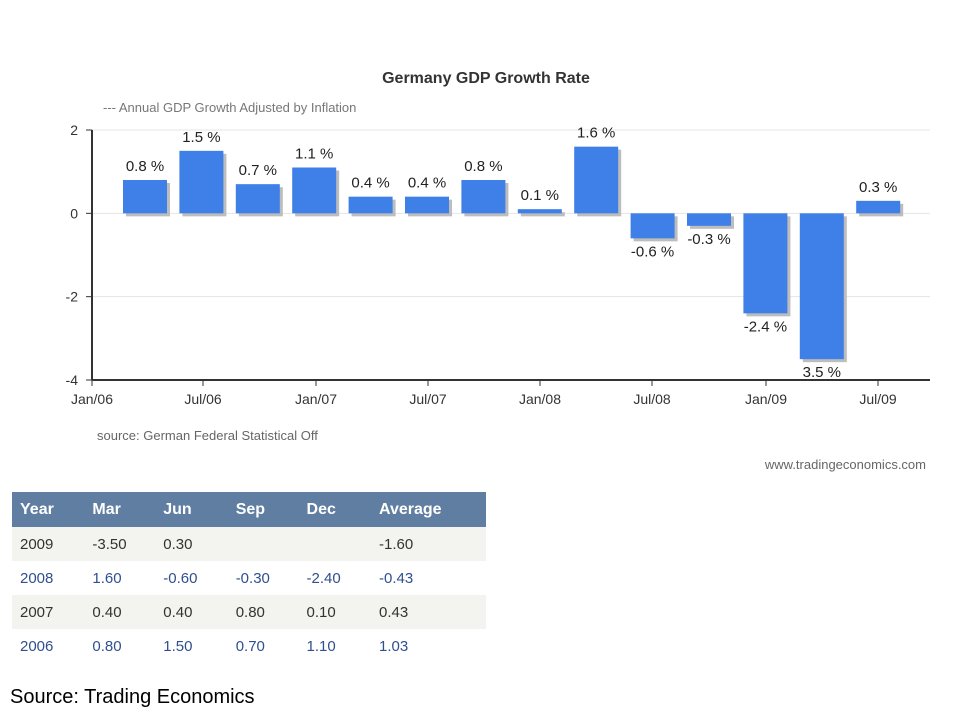 The width and height of the screenshot is (960, 720). What do you see at coordinates (203, 399) in the screenshot?
I see `x-tick-label: Jul/06` at bounding box center [203, 399].